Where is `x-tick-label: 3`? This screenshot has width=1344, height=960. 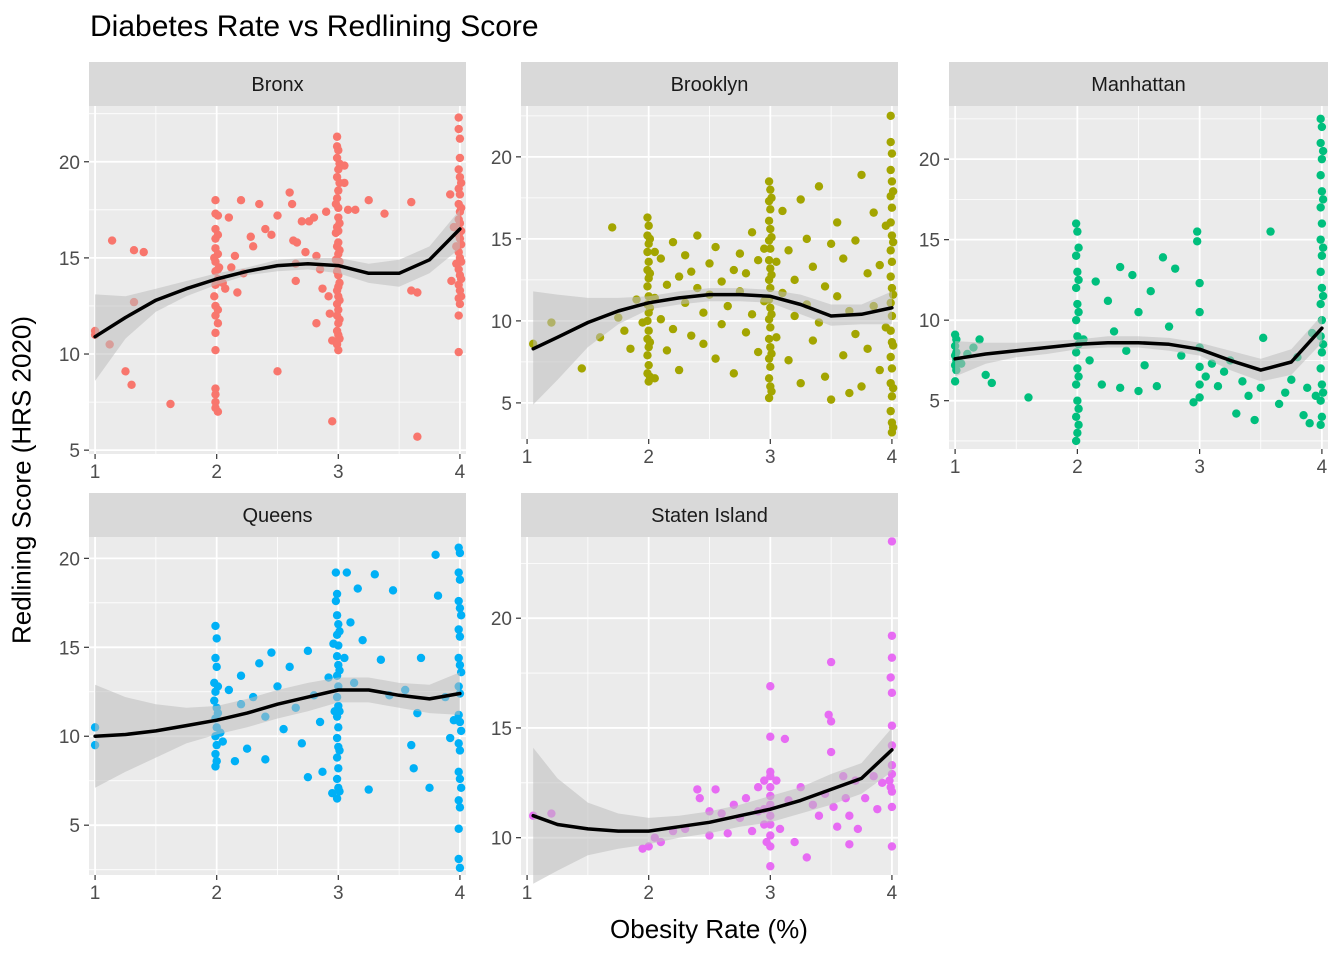 x-tick-label: 3 is located at coordinates (338, 893).